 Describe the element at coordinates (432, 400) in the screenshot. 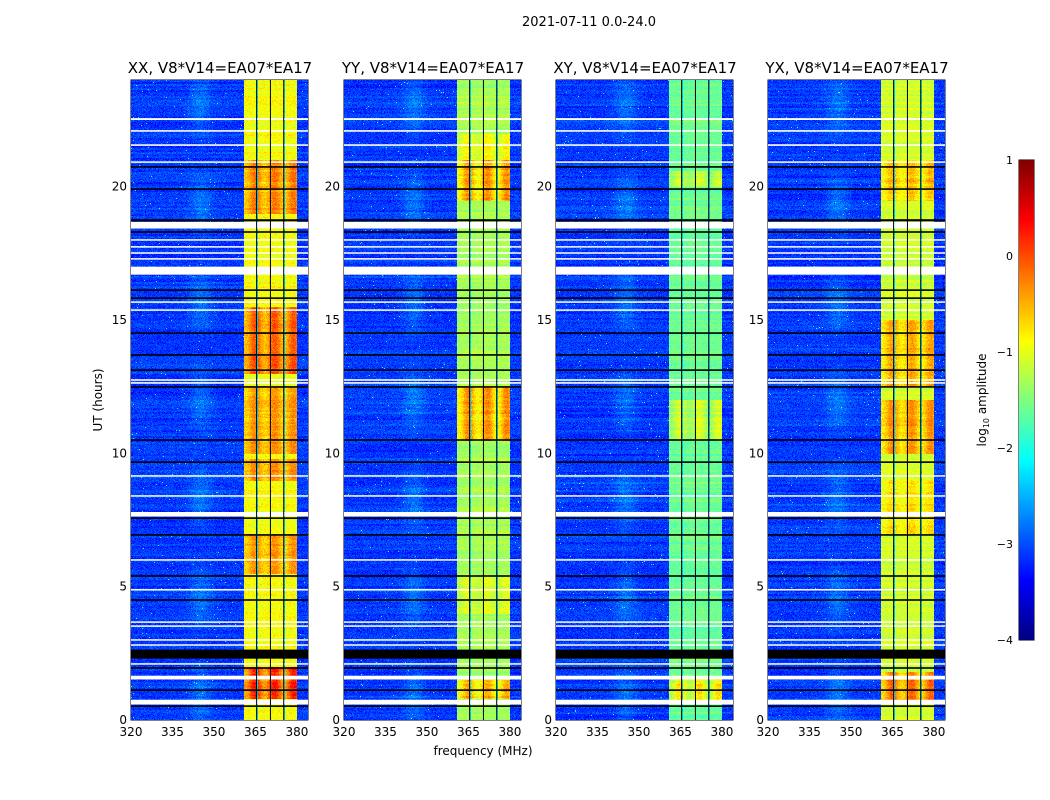

I see `heatmap-yy` at that location.